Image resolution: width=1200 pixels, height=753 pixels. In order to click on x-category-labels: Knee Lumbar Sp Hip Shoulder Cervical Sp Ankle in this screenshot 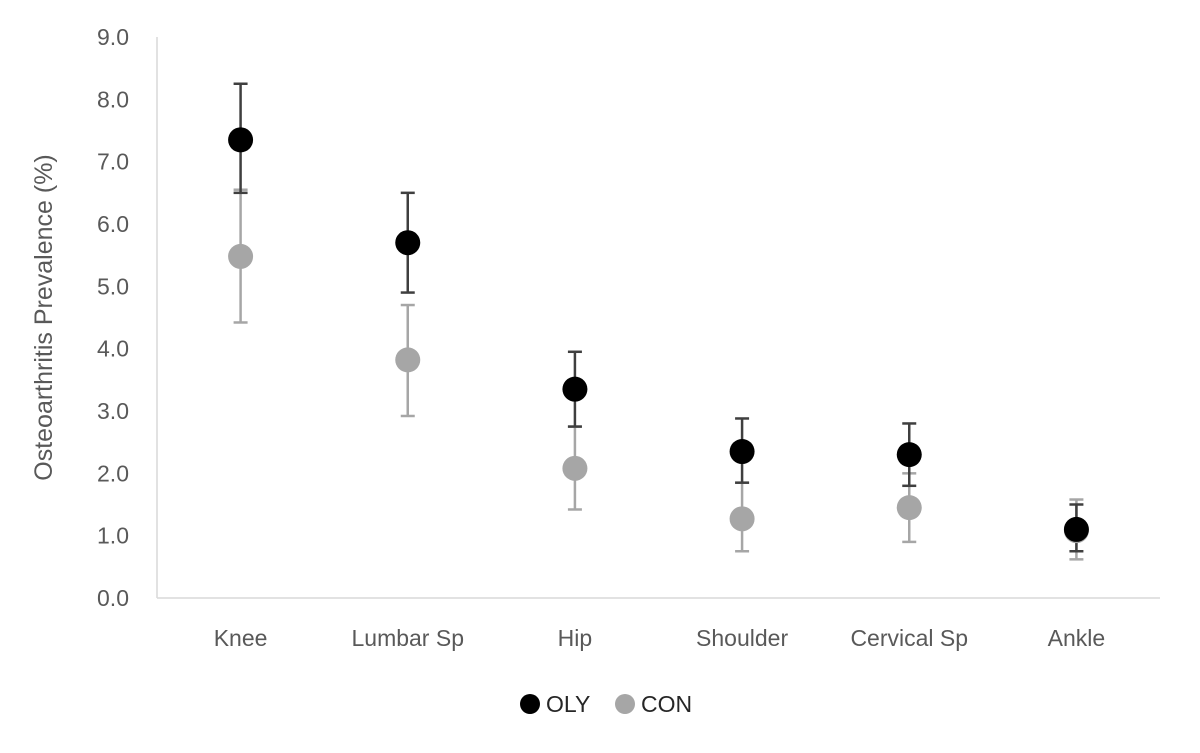, I will do `click(659, 638)`.